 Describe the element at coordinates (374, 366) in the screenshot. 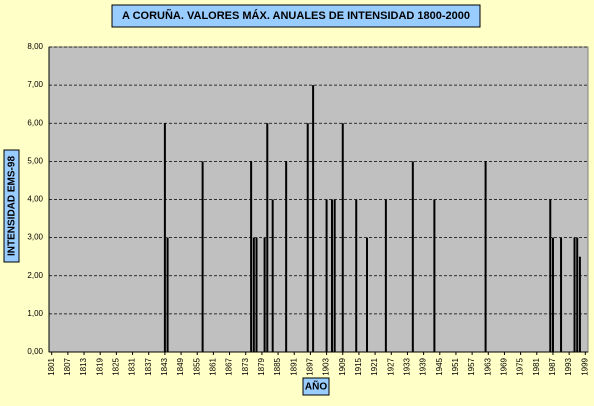

I see `x-tick-label: 1921` at that location.